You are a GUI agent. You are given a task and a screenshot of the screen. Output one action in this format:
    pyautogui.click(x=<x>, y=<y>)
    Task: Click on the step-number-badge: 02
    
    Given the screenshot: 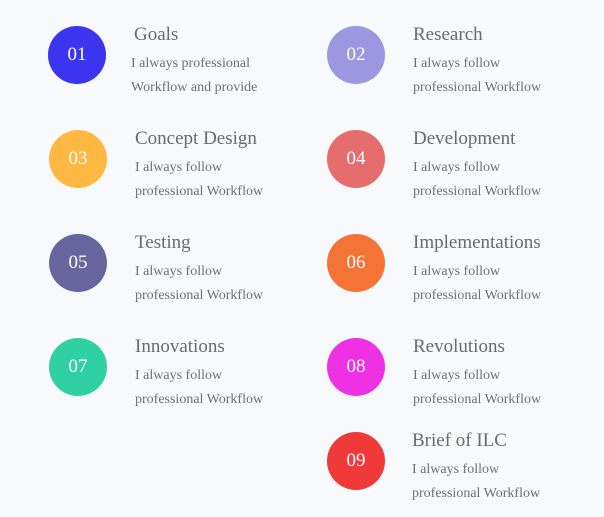 What is the action you would take?
    pyautogui.click(x=356, y=55)
    